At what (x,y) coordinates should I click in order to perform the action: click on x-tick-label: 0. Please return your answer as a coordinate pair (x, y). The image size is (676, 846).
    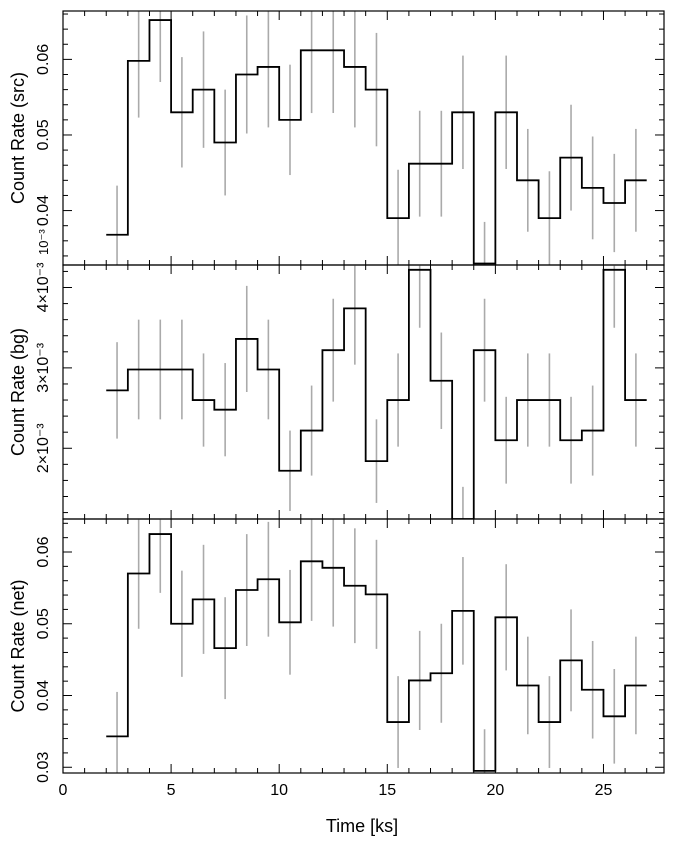
    Looking at the image, I should click on (63, 790).